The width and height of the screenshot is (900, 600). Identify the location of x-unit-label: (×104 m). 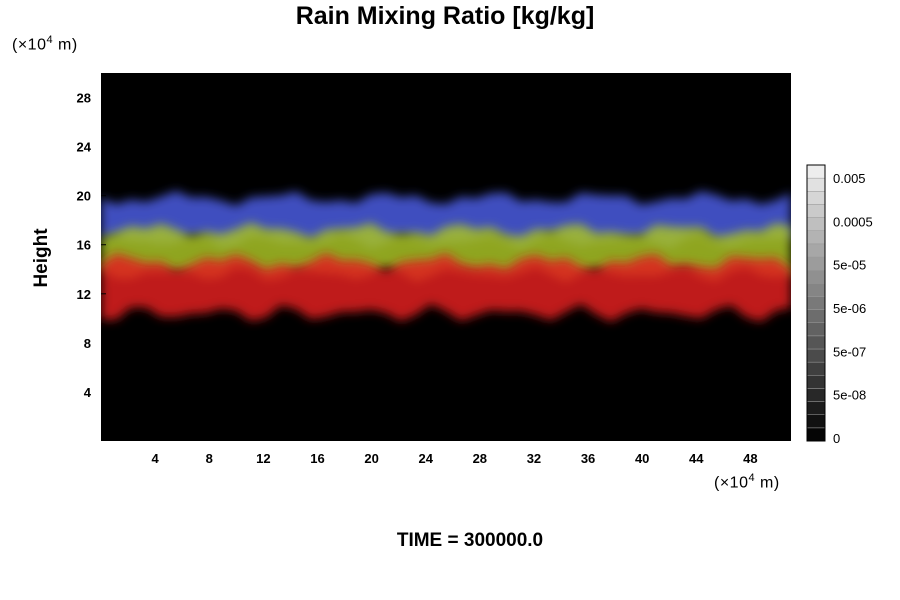
(747, 482).